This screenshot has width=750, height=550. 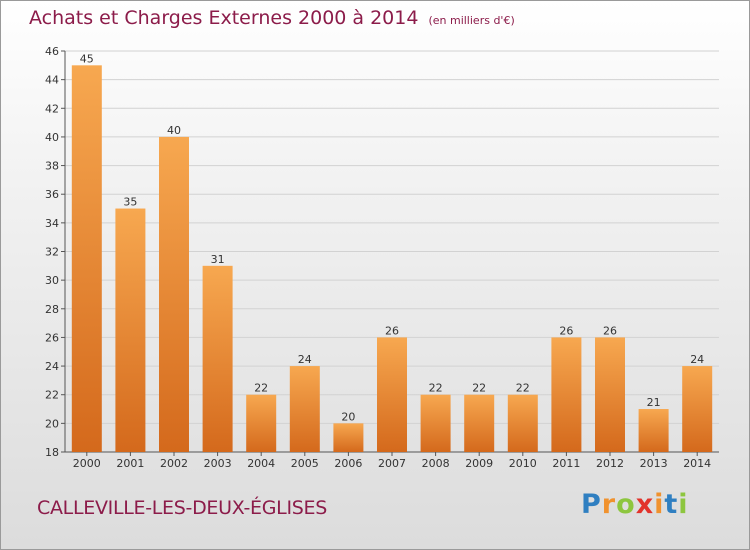 I want to click on proxiti-logo: Proxiti, so click(x=635, y=504).